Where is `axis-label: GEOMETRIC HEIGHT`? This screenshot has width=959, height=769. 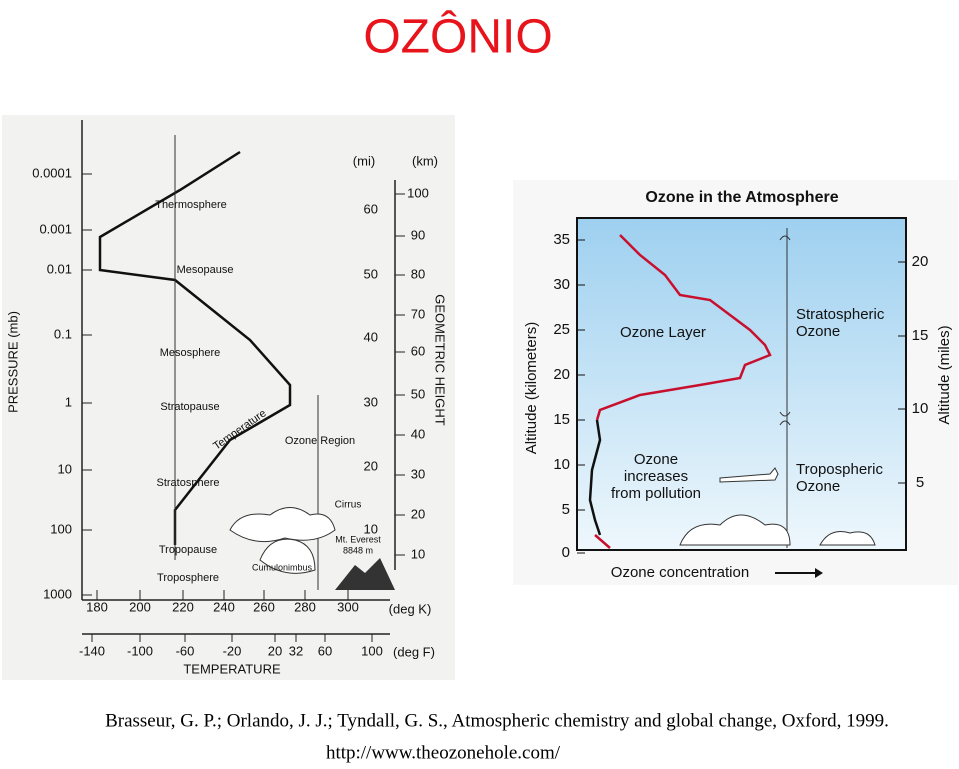
axis-label: GEOMETRIC HEIGHT is located at coordinates (440, 360).